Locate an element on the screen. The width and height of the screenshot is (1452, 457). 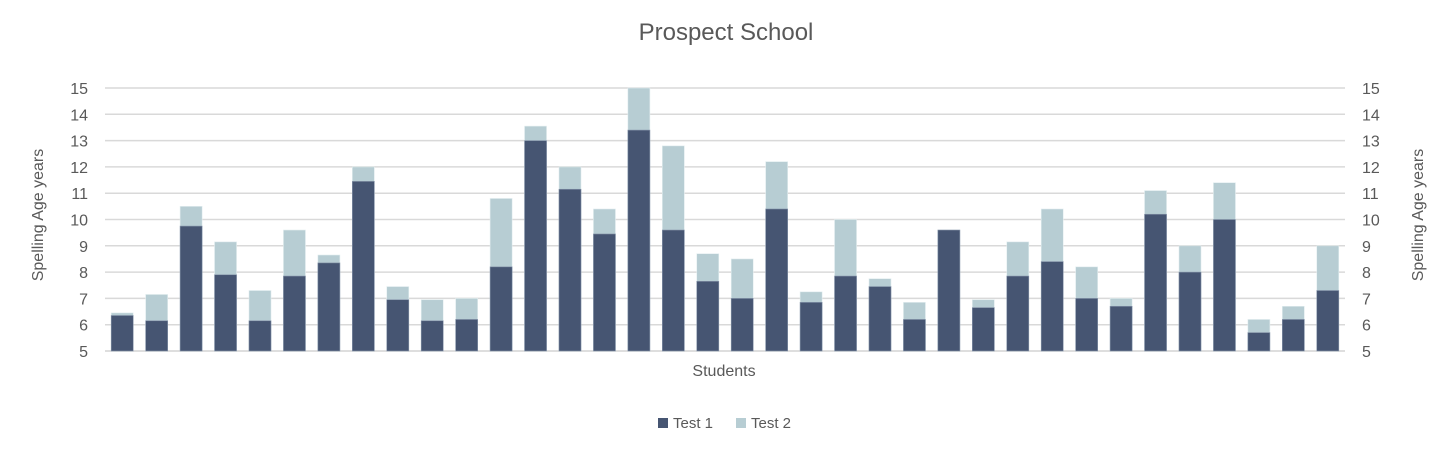
y-tick-label-right: 5 is located at coordinates (1366, 352).